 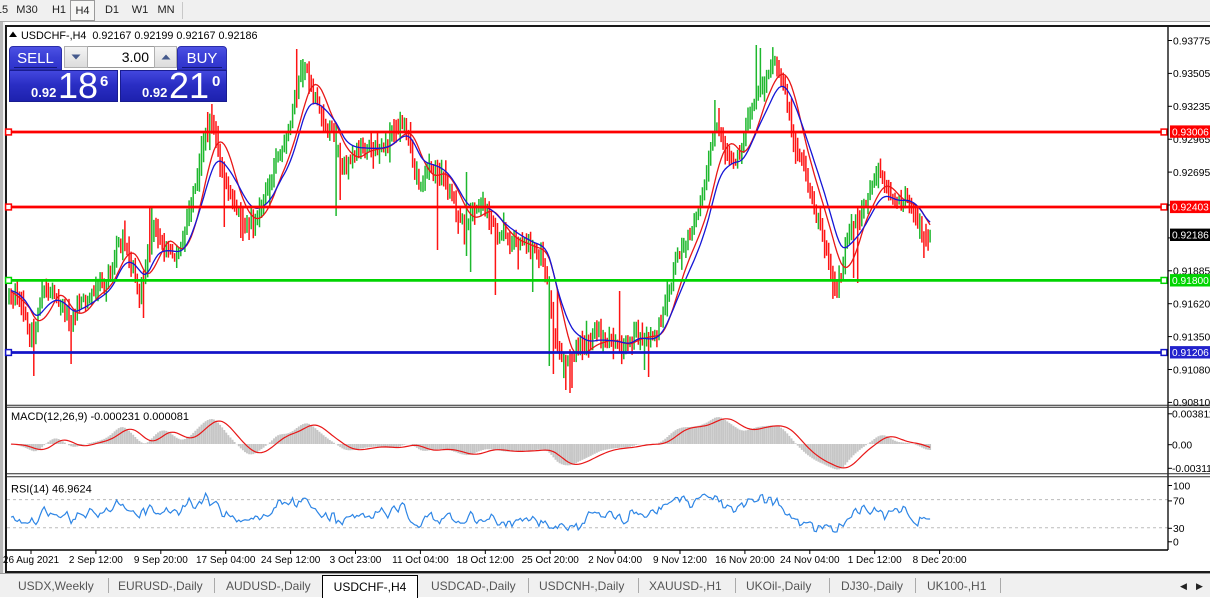 I want to click on svg-text: 1 Dec 12:00, so click(x=875, y=560).